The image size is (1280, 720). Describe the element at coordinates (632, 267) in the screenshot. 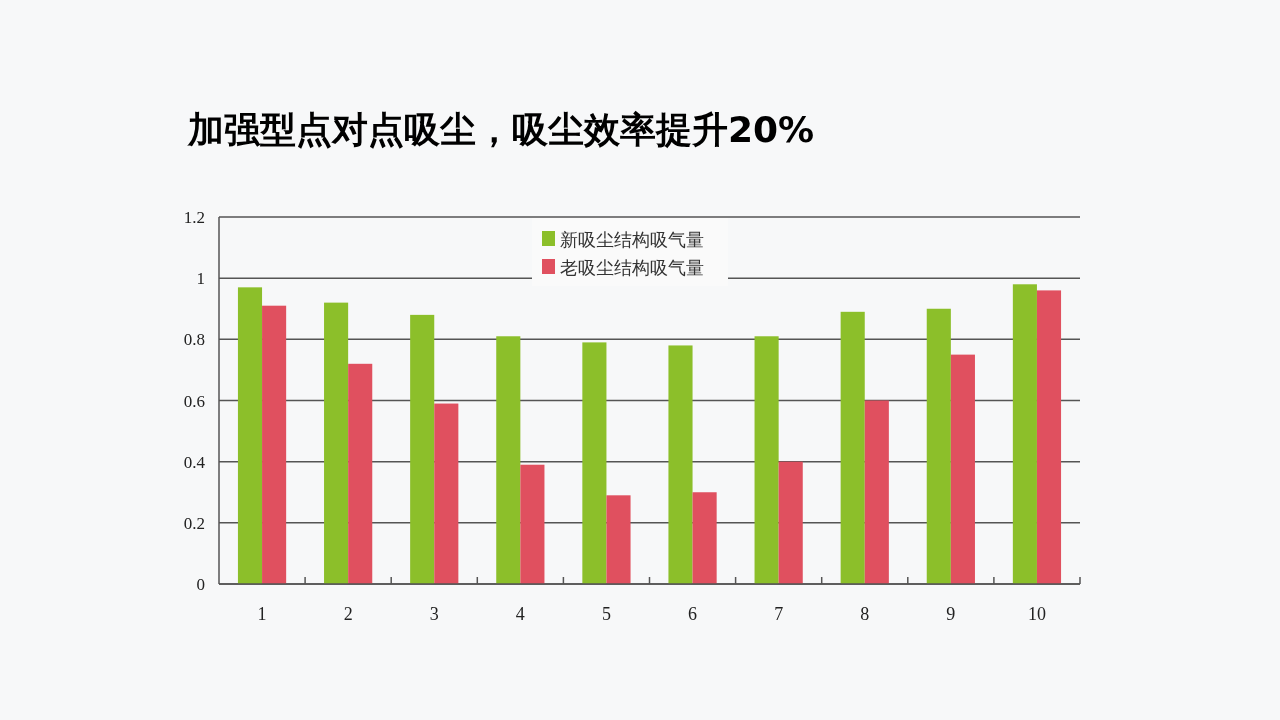

I see `legend-label: 老吸尘结构吸气量` at that location.